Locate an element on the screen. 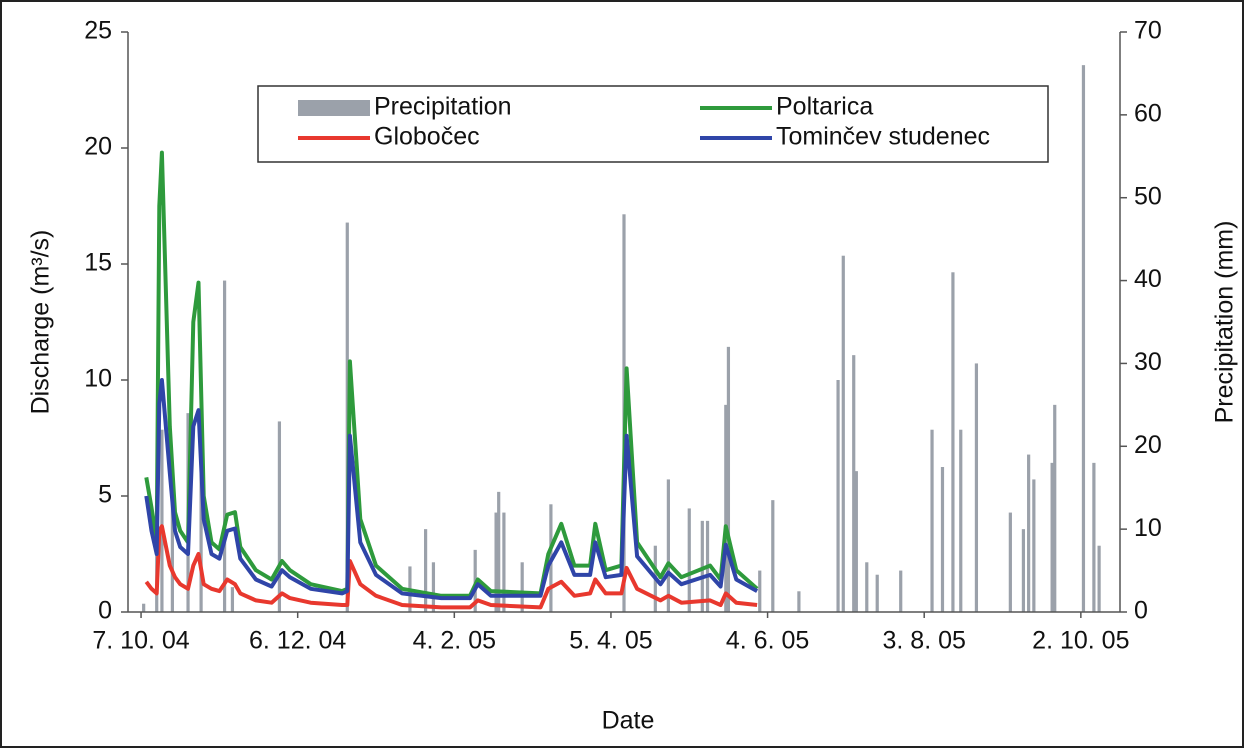 The width and height of the screenshot is (1244, 748). y2-tick-label: 50 is located at coordinates (1148, 196).